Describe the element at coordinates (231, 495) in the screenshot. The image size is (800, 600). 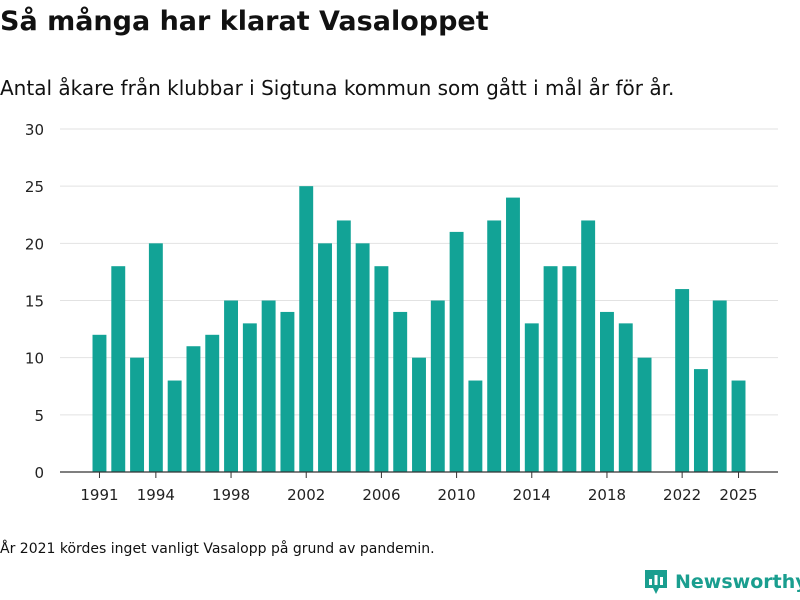
I see `x-tick-label-1998: 1998` at that location.